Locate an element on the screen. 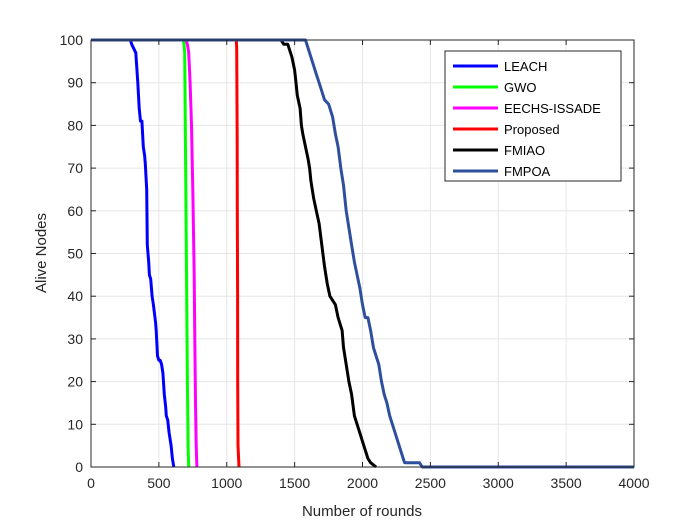 This screenshot has height=525, width=700. y-tick-label: 30 is located at coordinates (75, 339).